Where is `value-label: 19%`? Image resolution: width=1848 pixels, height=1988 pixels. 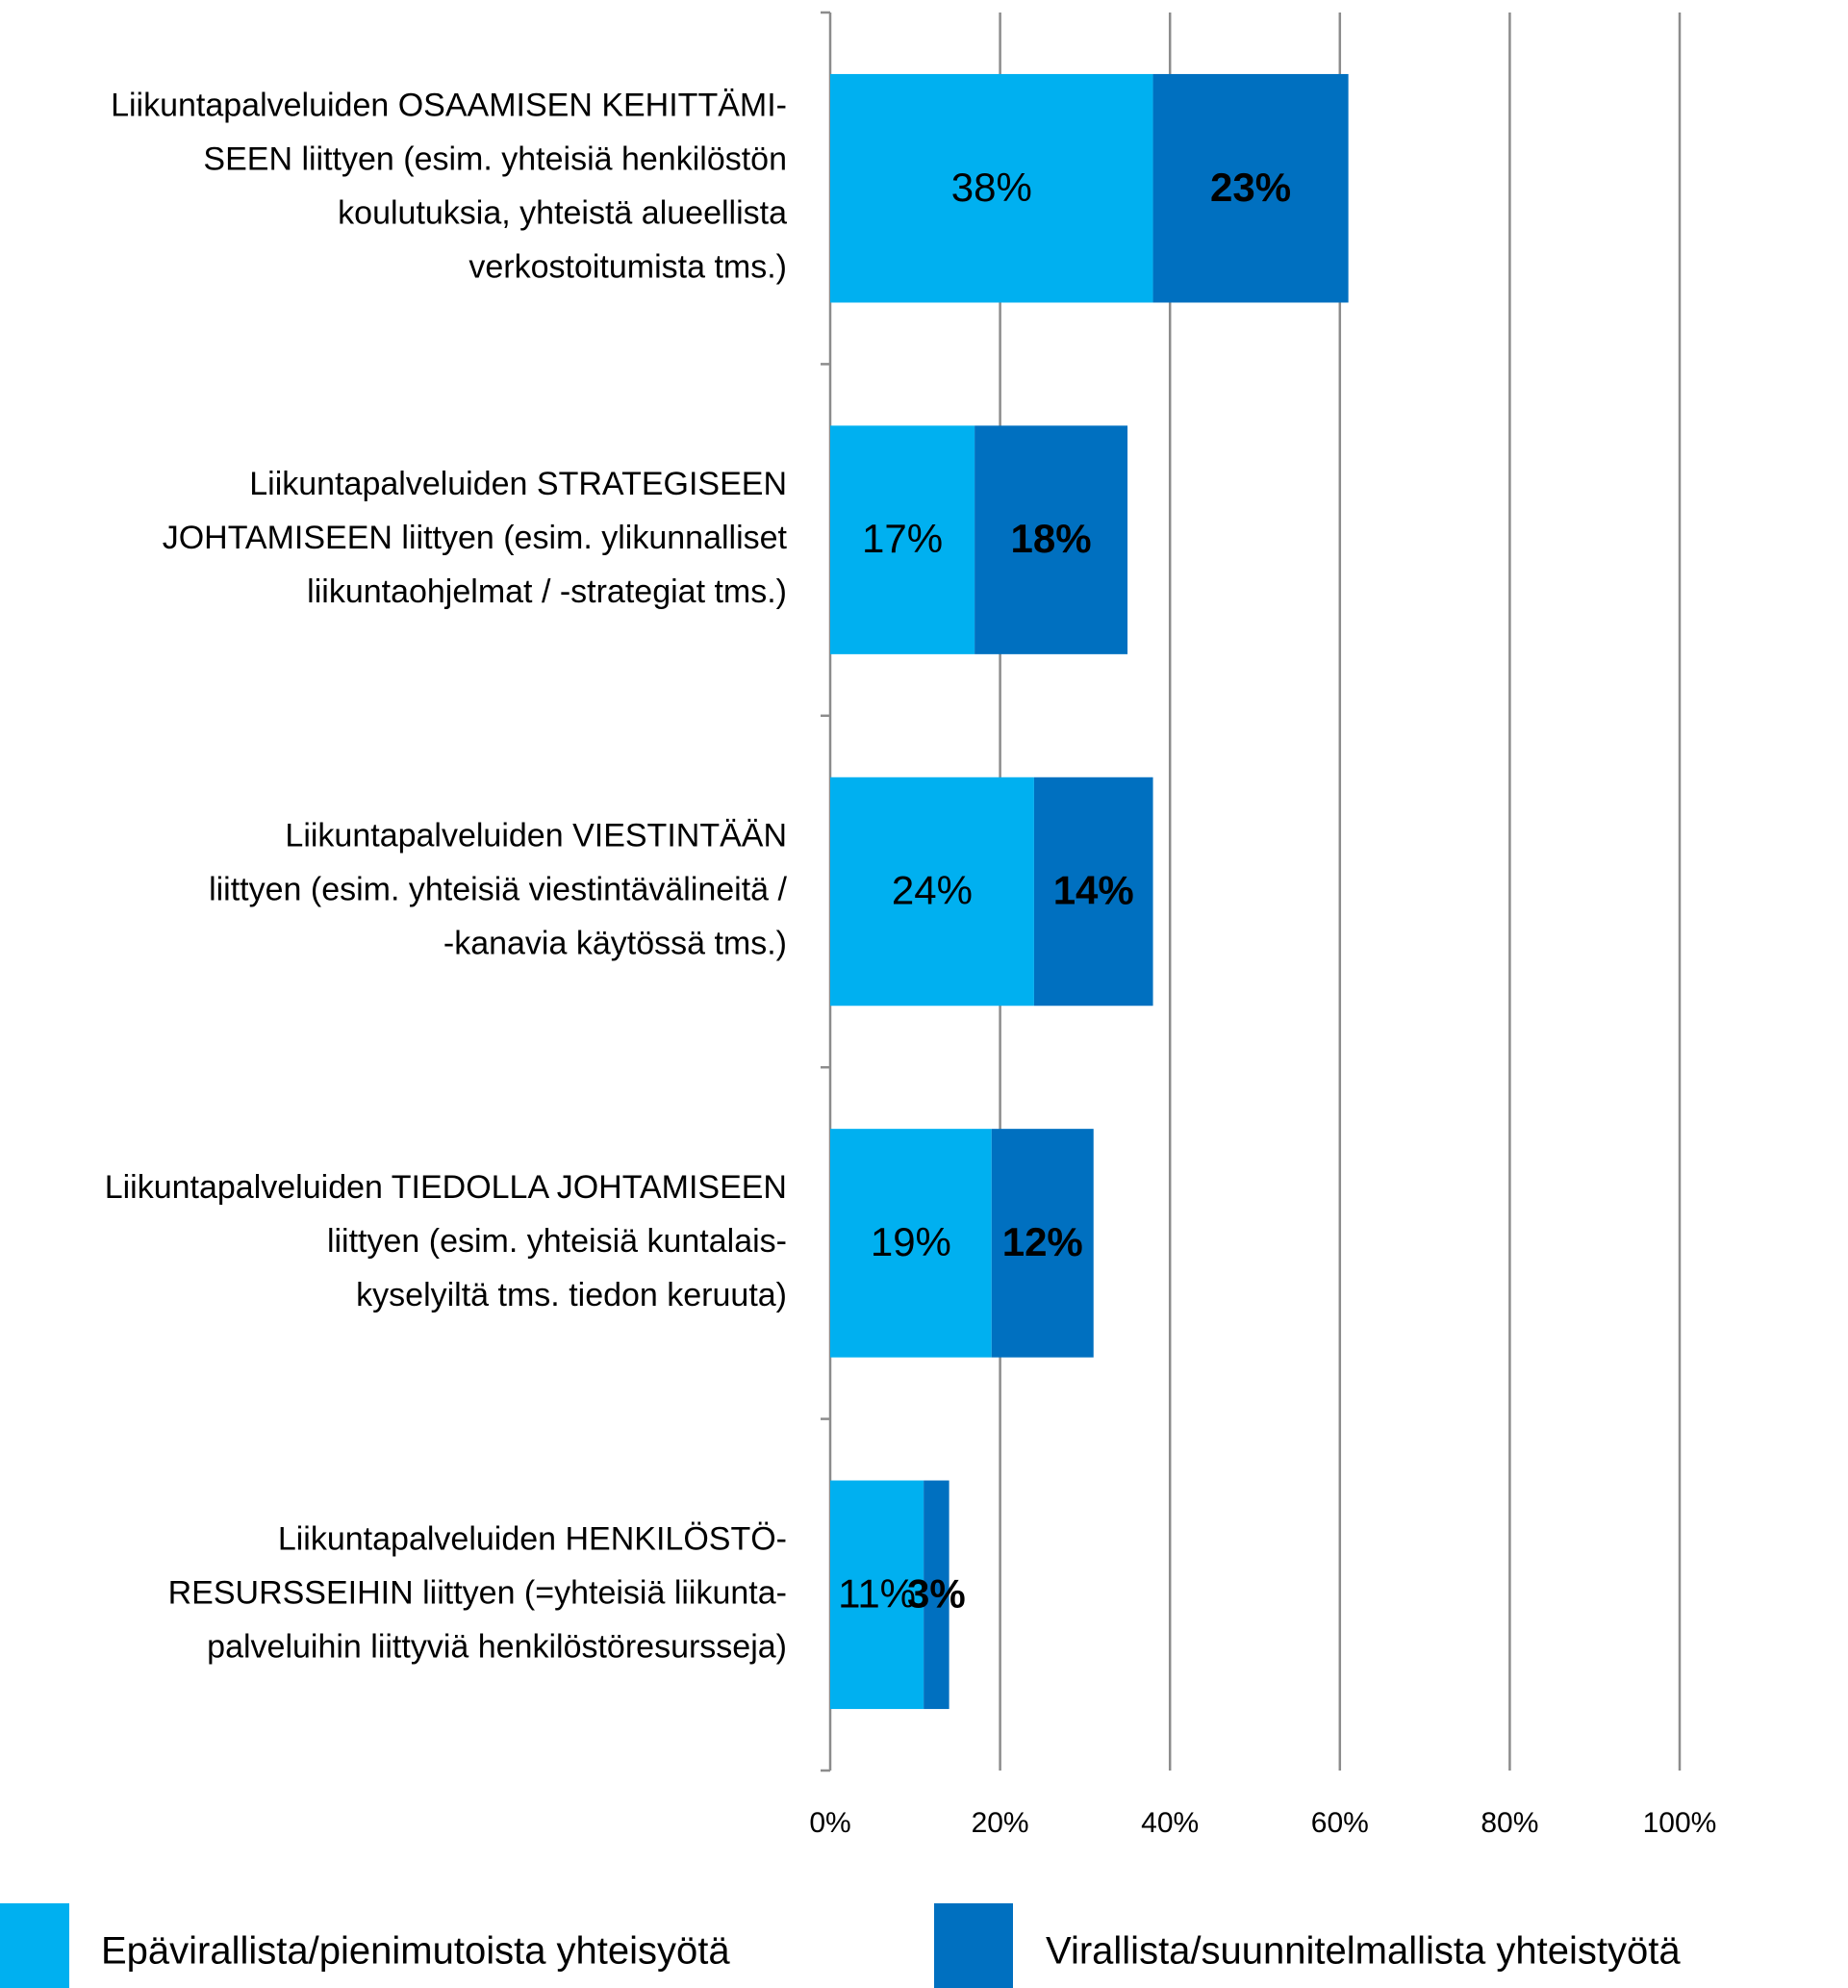 value-label: 19% is located at coordinates (911, 1241).